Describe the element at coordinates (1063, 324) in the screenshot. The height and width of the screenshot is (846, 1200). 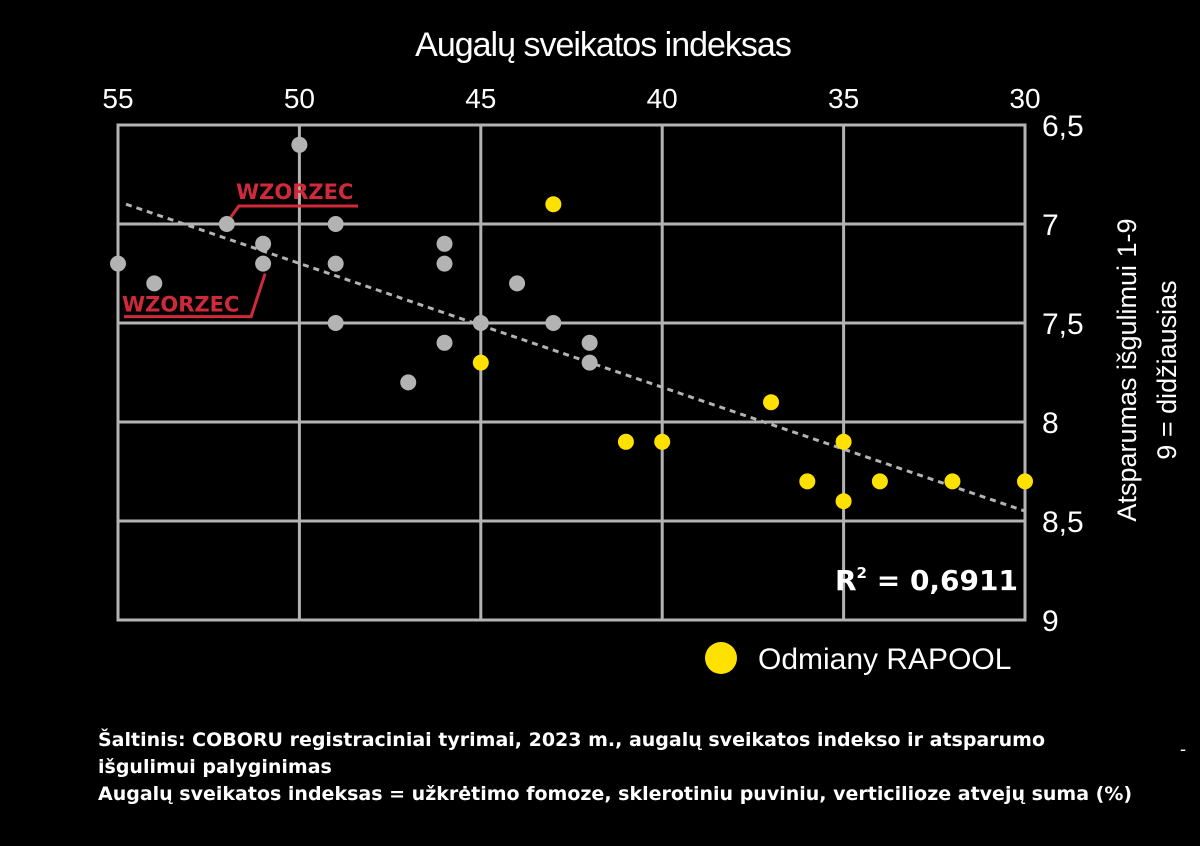
I see `y-tick-label: 7,5` at that location.